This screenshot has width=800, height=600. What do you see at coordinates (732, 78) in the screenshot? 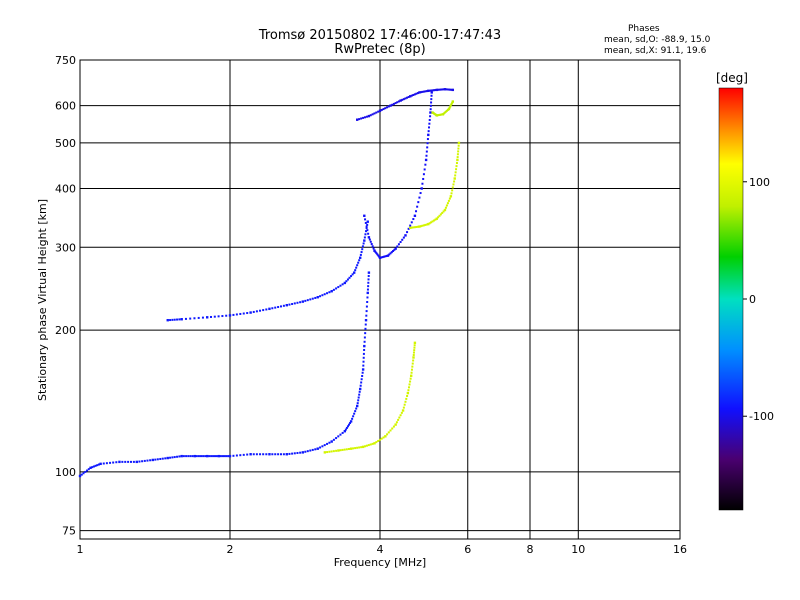
I see `colorbar-label: [deg]` at bounding box center [732, 78].